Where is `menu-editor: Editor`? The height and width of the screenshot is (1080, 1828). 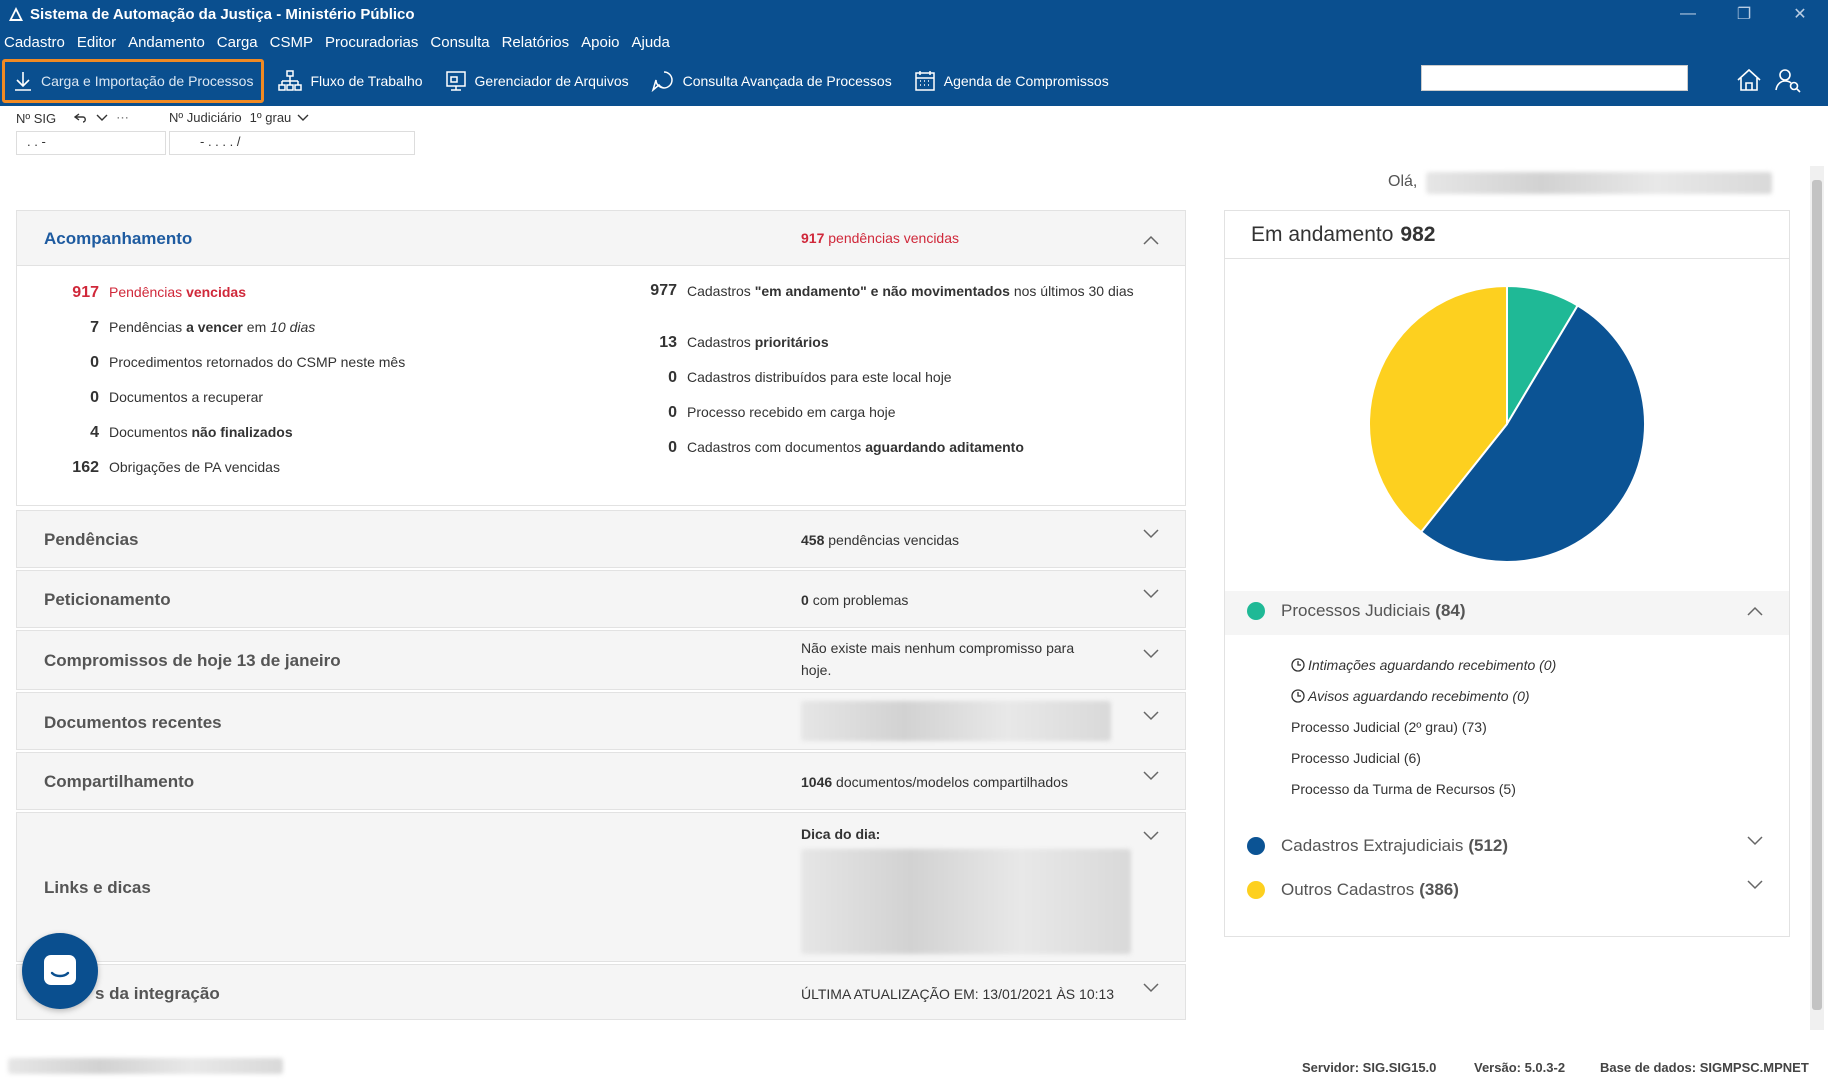
menu-editor: Editor is located at coordinates (96, 42).